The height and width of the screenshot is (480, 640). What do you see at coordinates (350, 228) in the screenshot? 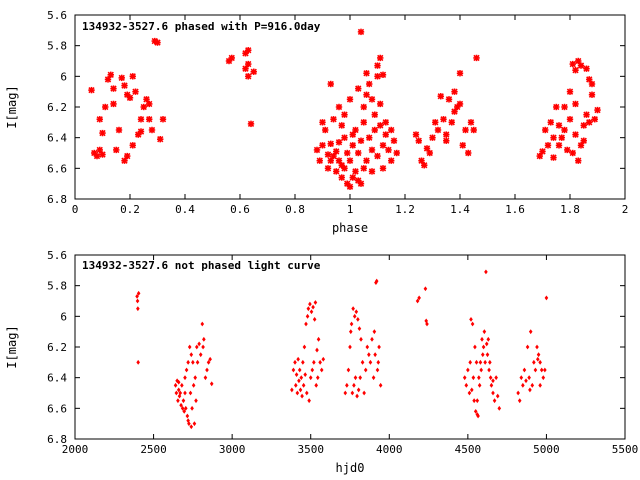
I see `phased-x-axis-label: phase` at bounding box center [350, 228].